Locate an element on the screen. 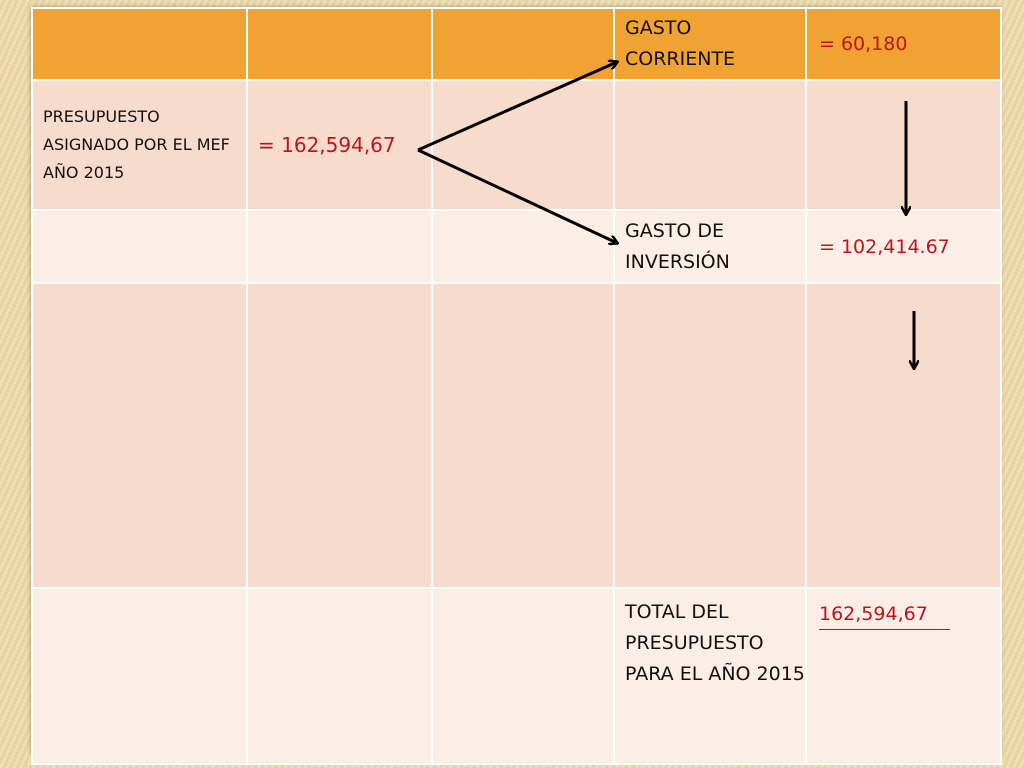 The height and width of the screenshot is (768, 1024). budget-label-cell: PRESUPUESTO ASIGNADO POR EL MEF AÑO 2015 is located at coordinates (139, 145).